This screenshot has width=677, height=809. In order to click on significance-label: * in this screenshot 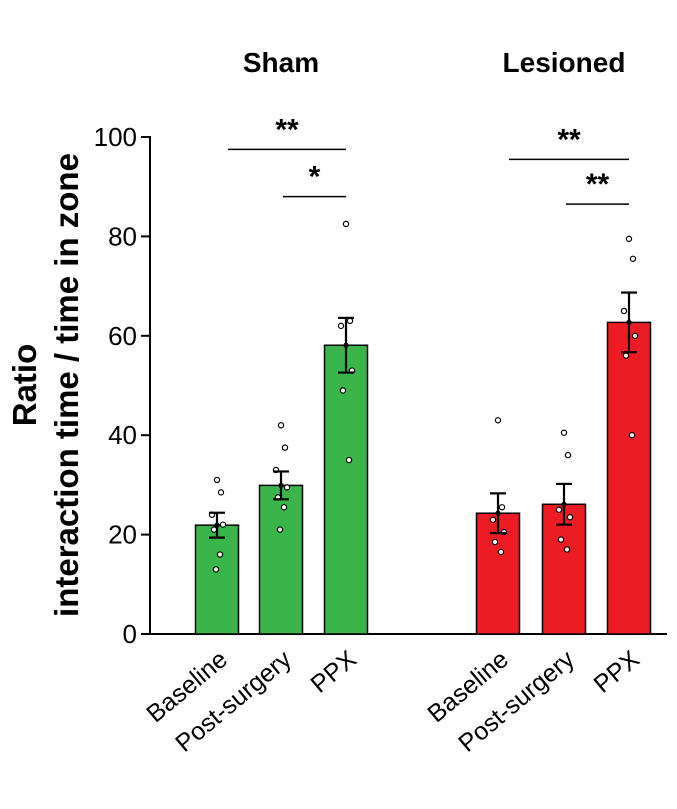, I will do `click(315, 177)`.